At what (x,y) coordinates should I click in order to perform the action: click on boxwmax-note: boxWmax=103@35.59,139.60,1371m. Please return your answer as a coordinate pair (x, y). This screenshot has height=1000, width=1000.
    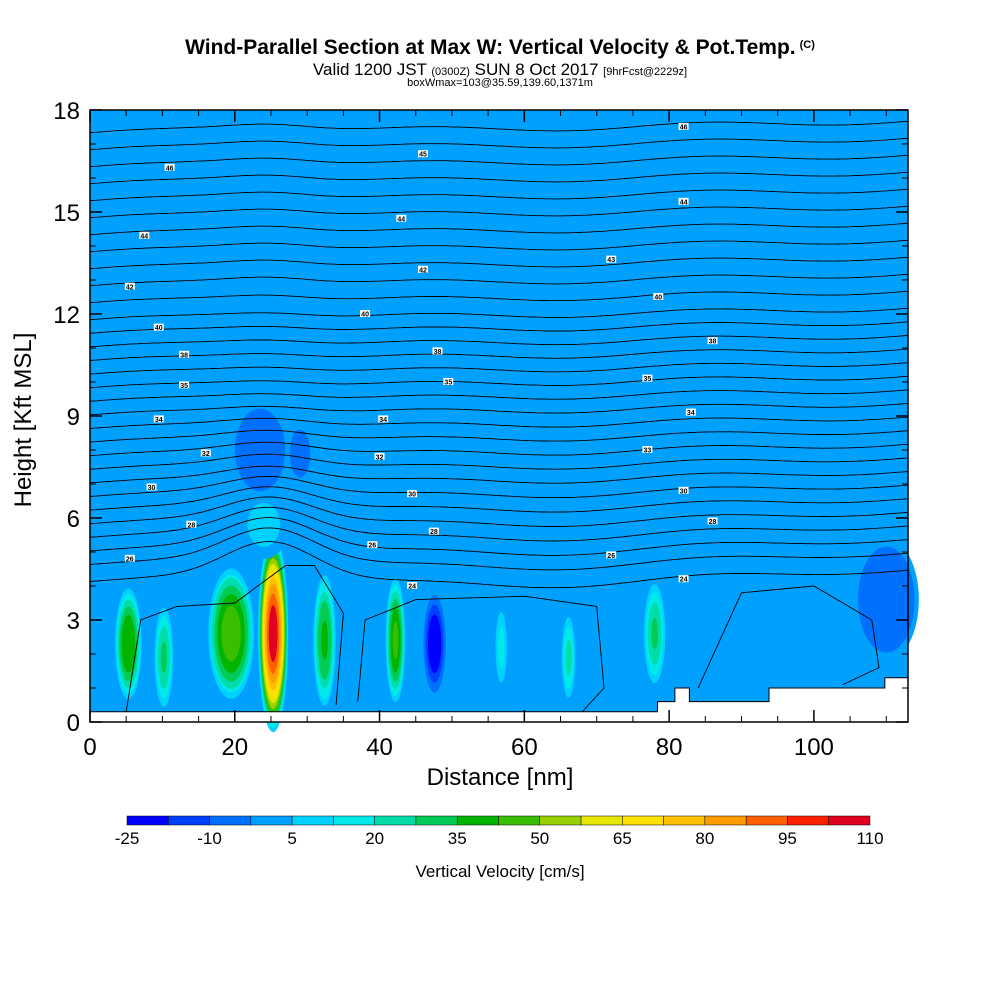
    Looking at the image, I should click on (500, 83).